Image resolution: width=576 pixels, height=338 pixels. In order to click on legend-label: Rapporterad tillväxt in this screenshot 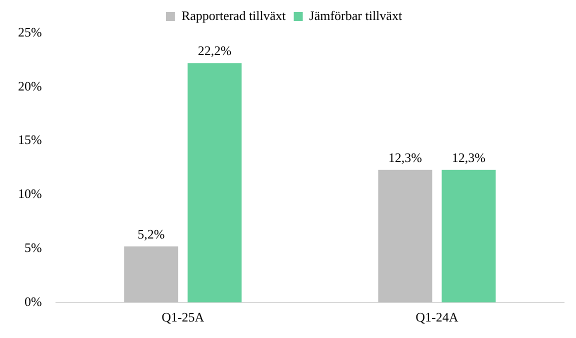, I will do `click(233, 15)`.